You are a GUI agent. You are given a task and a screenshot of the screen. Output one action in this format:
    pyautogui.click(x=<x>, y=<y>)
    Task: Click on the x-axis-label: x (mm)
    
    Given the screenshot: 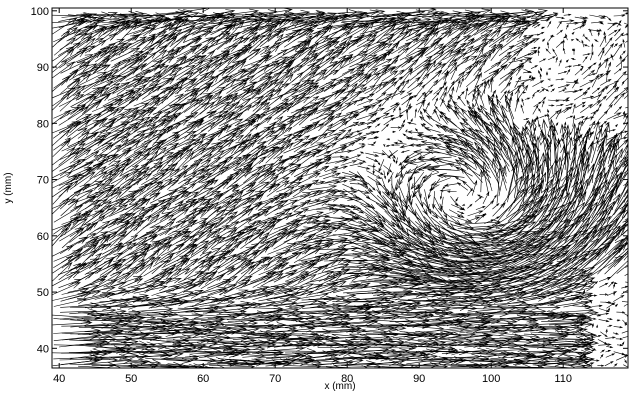 What is the action you would take?
    pyautogui.click(x=339, y=386)
    